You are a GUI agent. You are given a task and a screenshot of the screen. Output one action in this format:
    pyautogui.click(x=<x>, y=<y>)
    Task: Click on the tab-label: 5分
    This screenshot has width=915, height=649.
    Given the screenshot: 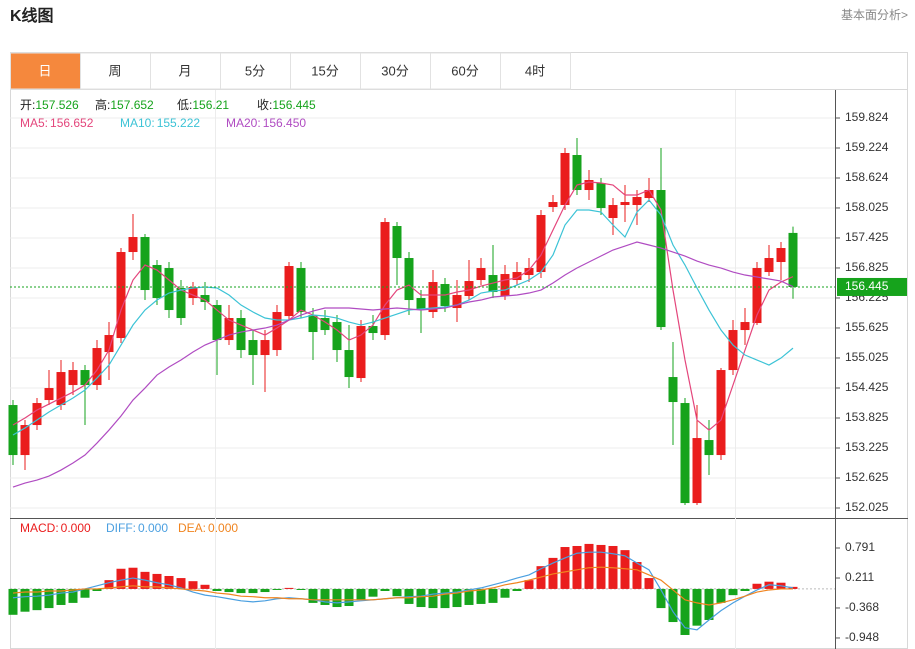 What is the action you would take?
    pyautogui.click(x=255, y=70)
    